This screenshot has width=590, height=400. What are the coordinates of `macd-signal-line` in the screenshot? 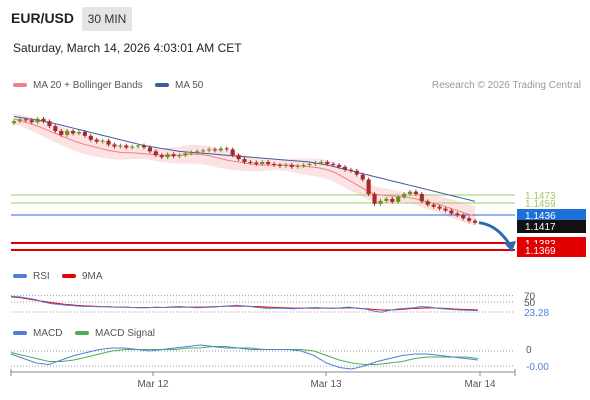 It's located at (244, 355).